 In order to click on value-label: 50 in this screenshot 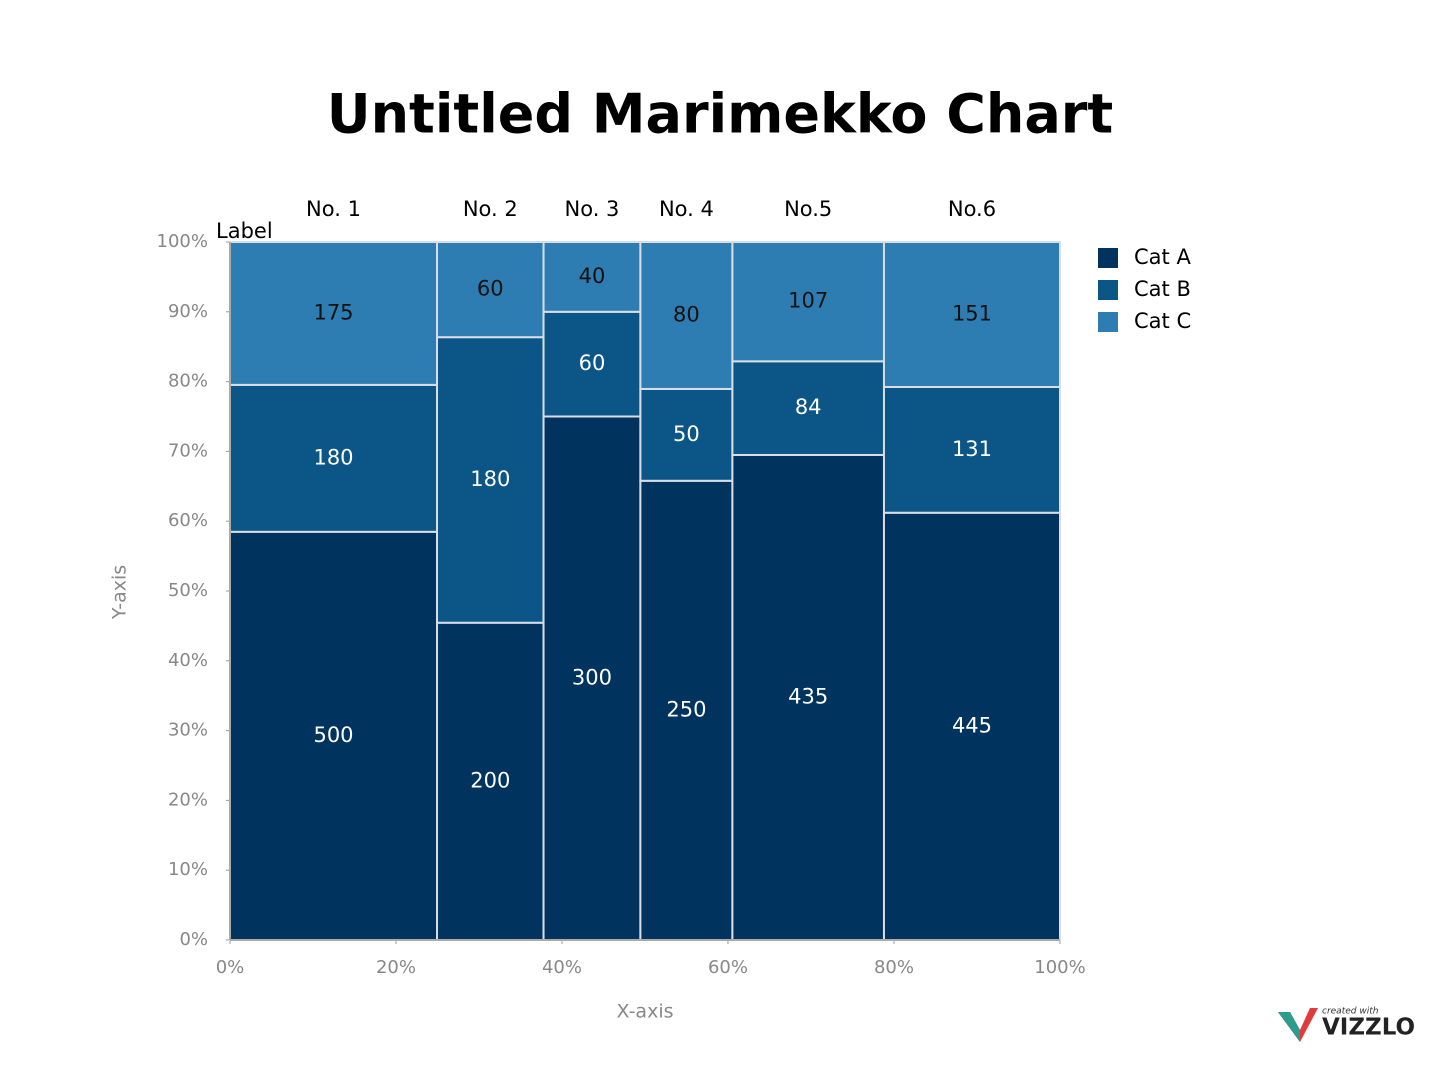, I will do `click(686, 434)`.